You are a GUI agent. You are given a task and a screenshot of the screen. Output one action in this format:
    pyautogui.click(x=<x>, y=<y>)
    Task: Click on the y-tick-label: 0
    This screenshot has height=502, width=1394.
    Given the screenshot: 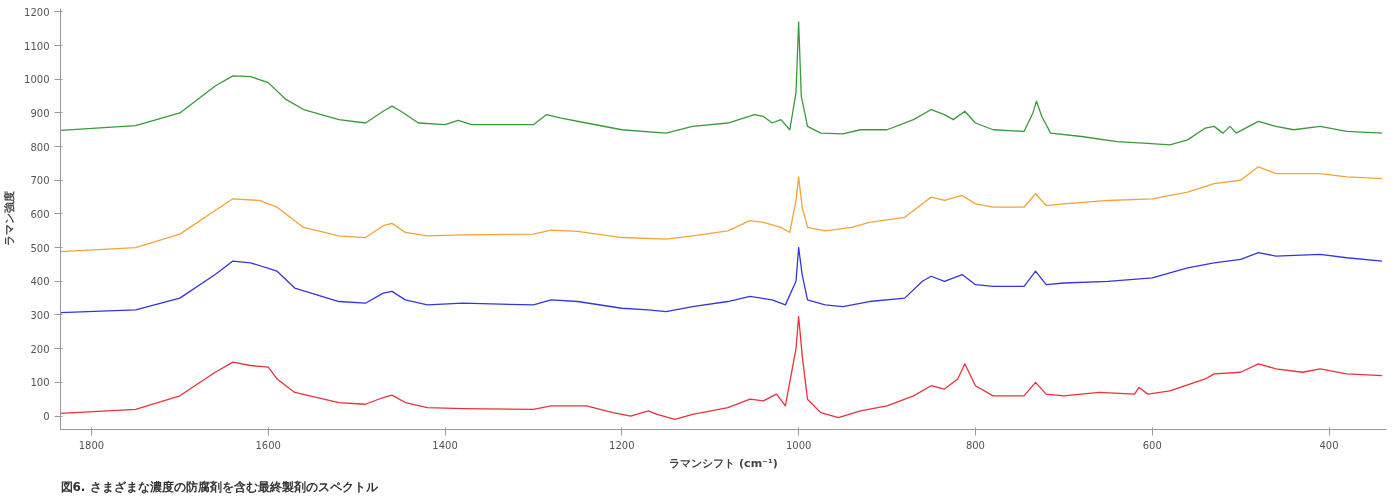 What is the action you would take?
    pyautogui.click(x=46, y=417)
    